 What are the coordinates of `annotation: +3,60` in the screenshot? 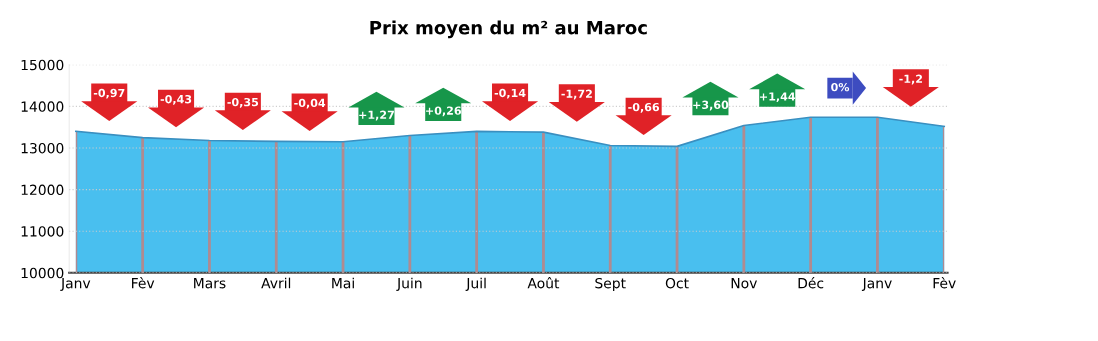 It's located at (711, 105).